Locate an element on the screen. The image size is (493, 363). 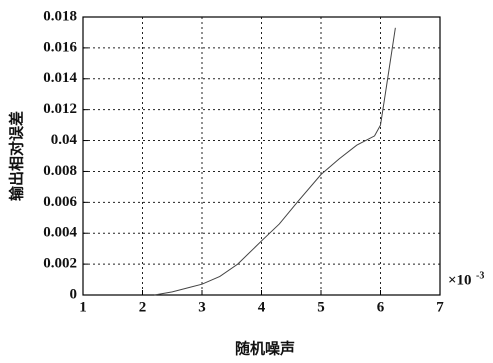
y-tick-label: 0.04 is located at coordinates (64, 140).